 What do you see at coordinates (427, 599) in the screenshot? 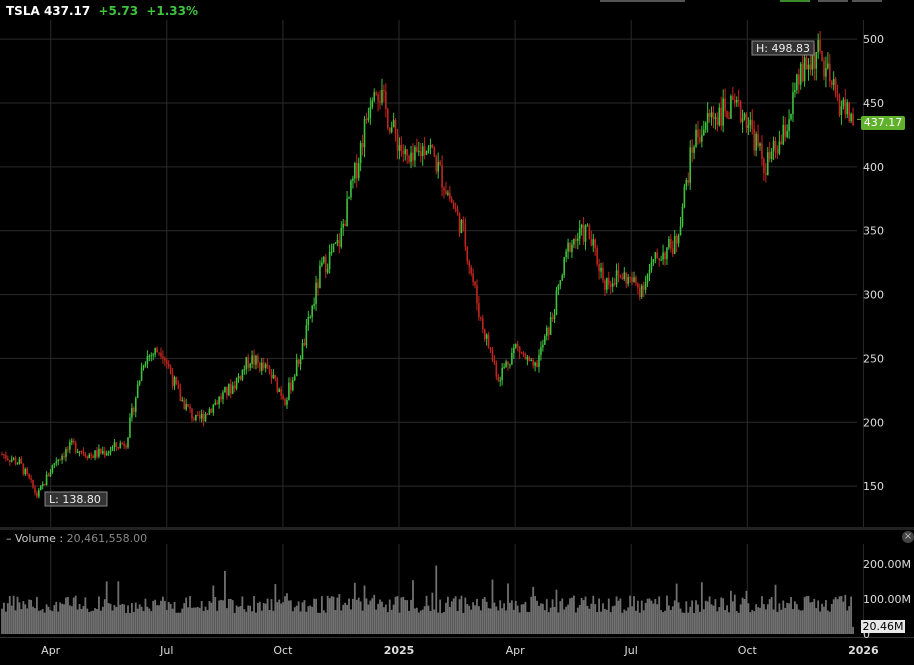
I see `volume-bars` at bounding box center [427, 599].